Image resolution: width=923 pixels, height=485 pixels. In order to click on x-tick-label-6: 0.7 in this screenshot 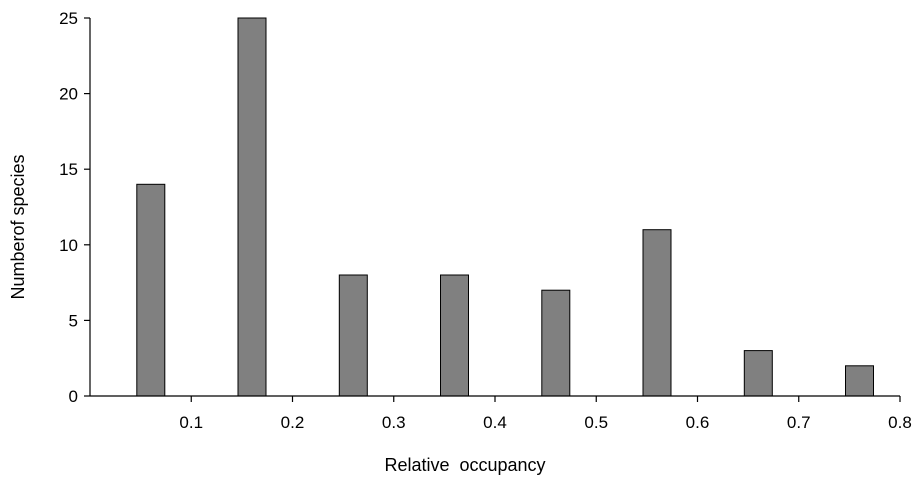, I will do `click(799, 422)`.